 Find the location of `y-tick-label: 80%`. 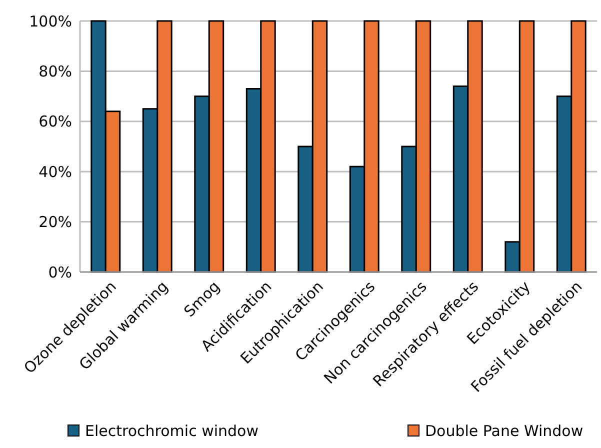

y-tick-label: 80% is located at coordinates (55, 71).